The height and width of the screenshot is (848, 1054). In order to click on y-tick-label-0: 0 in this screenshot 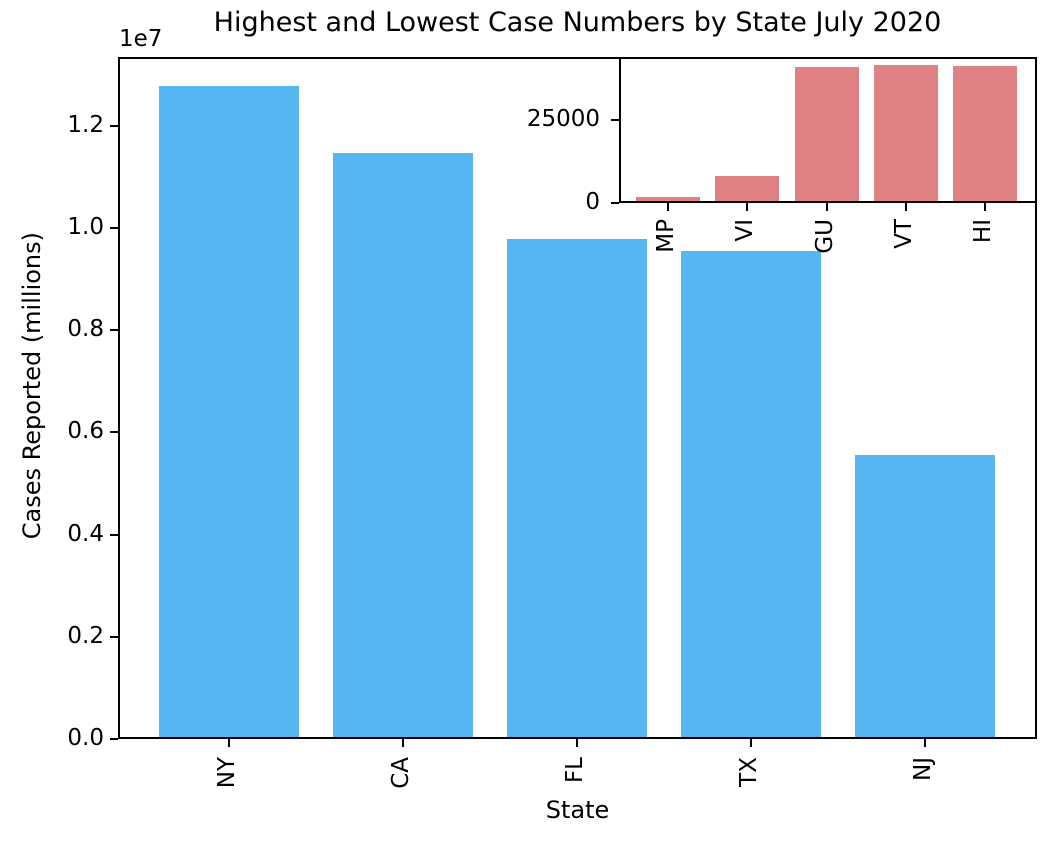, I will do `click(592, 202)`.